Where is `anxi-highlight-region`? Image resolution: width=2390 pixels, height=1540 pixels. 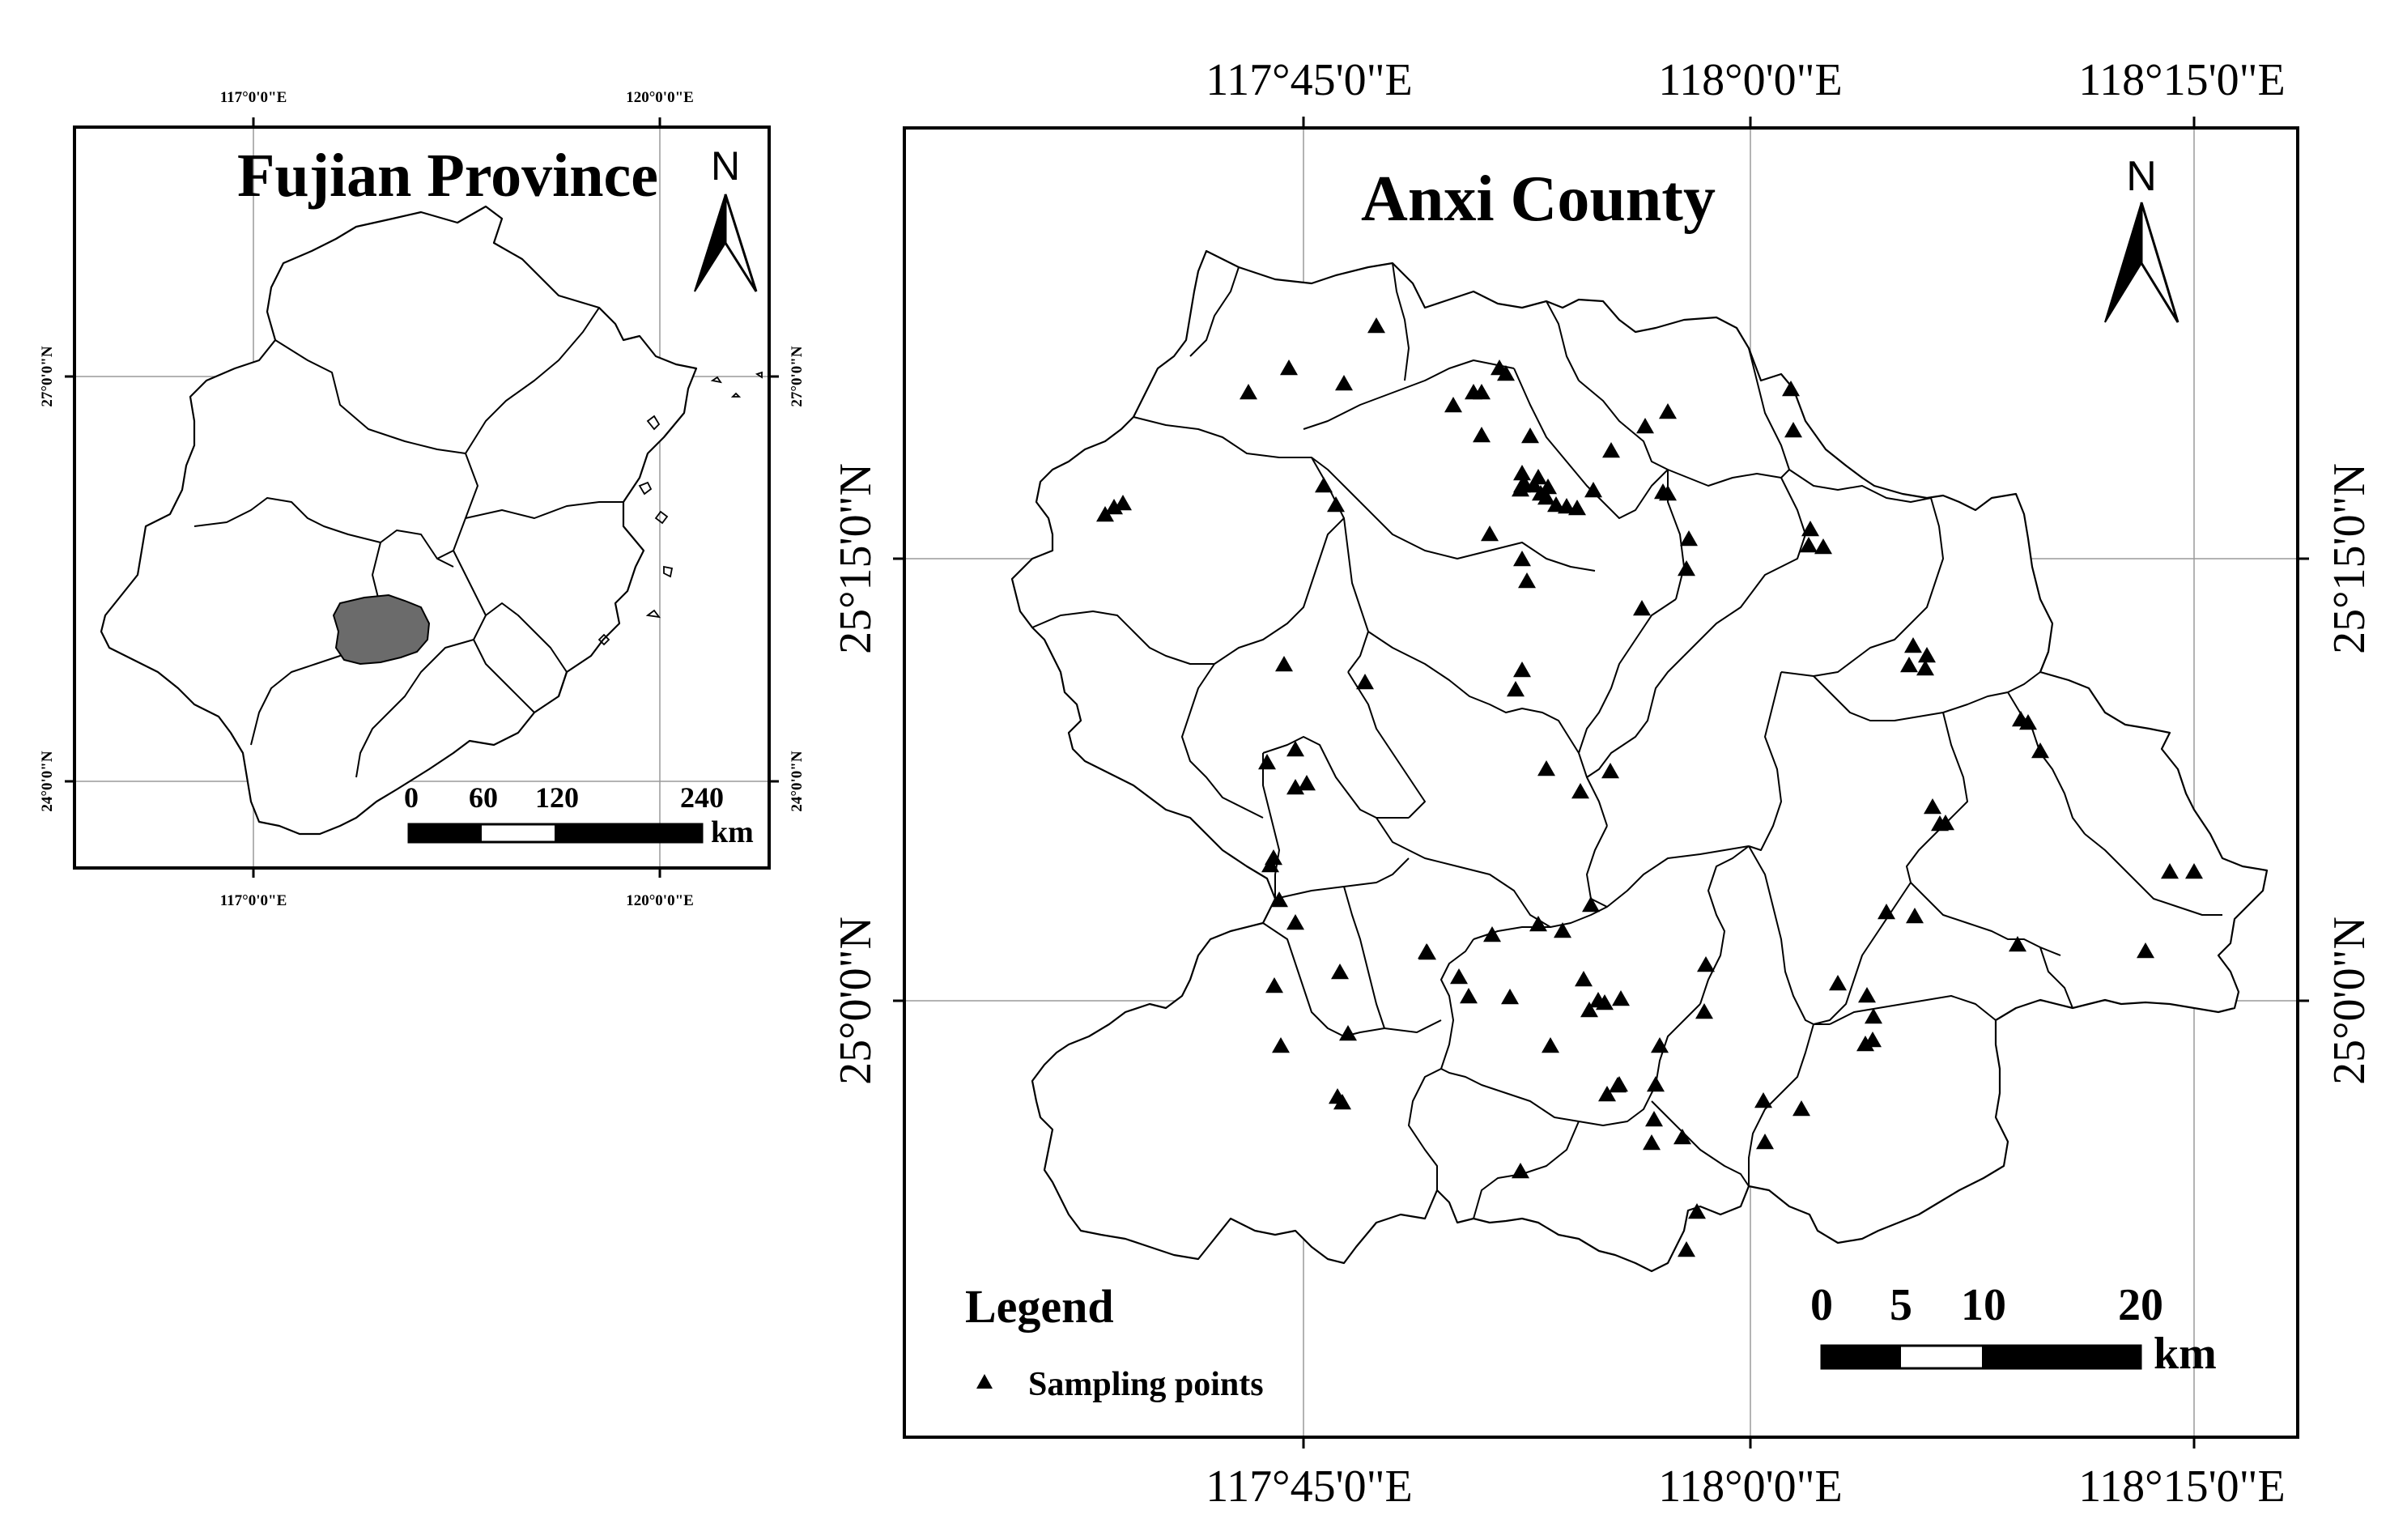 anxi-highlight-region is located at coordinates (381, 629).